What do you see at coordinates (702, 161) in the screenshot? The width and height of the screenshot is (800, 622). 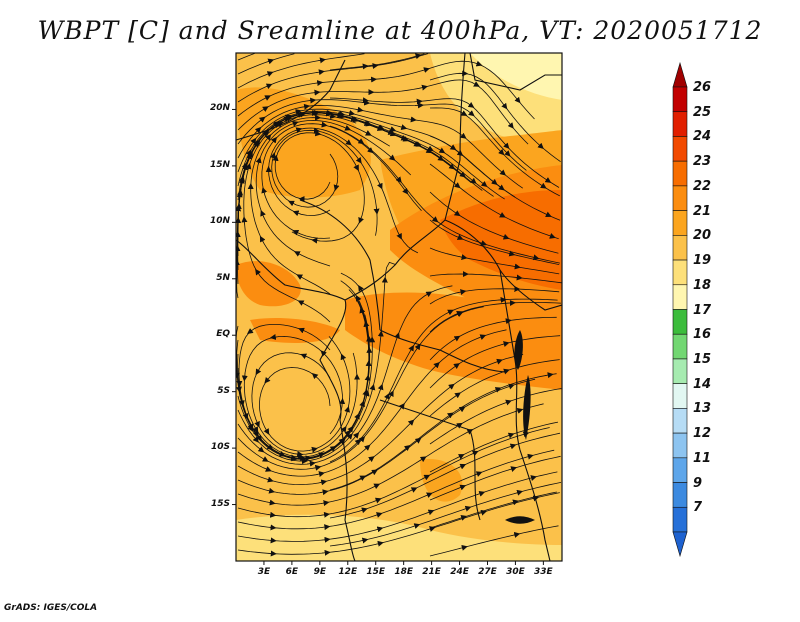 I see `colorbar-label: 23` at bounding box center [702, 161].